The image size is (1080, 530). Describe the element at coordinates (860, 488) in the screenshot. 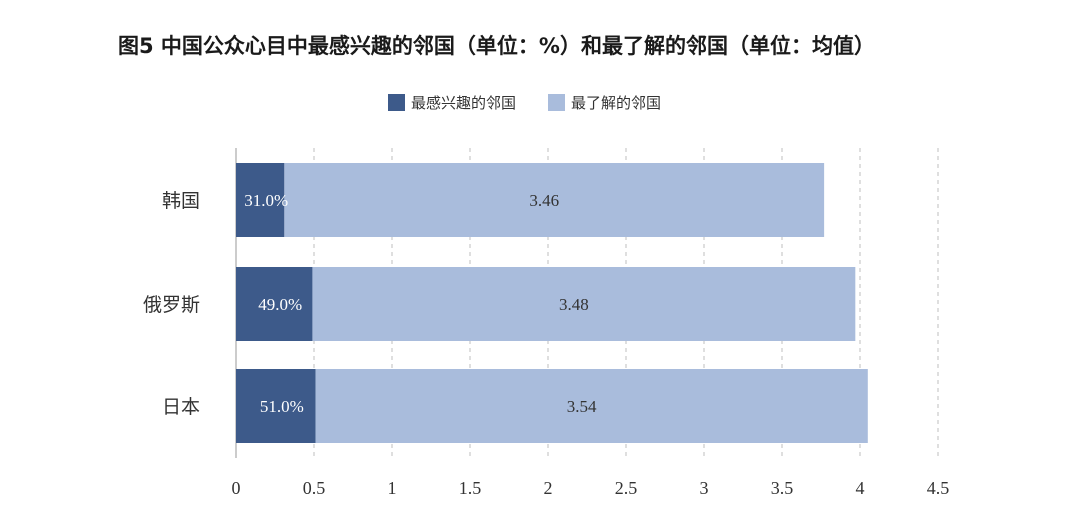

I see `x-tick-label-8: 4` at that location.